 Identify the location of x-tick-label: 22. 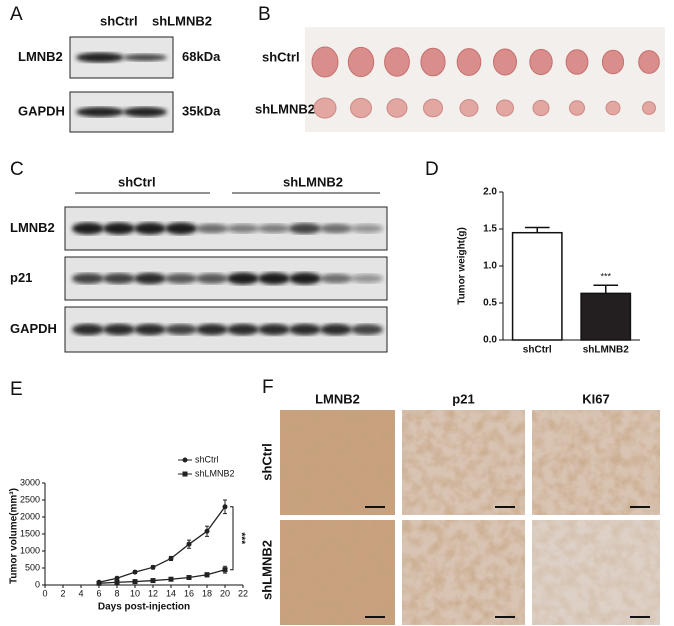
(243, 593).